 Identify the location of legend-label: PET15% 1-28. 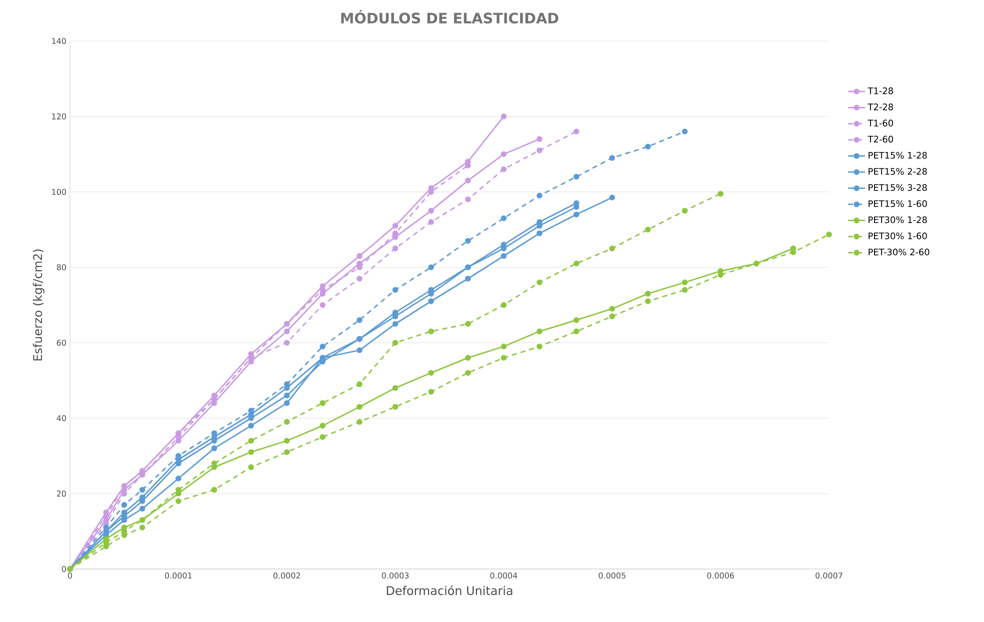
(897, 155).